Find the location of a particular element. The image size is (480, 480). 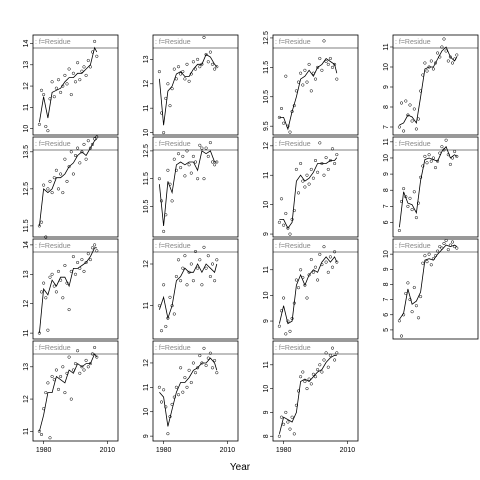

panel-c3r2: : f=Residue 9 10 11 12 is located at coordinates (311, 187).